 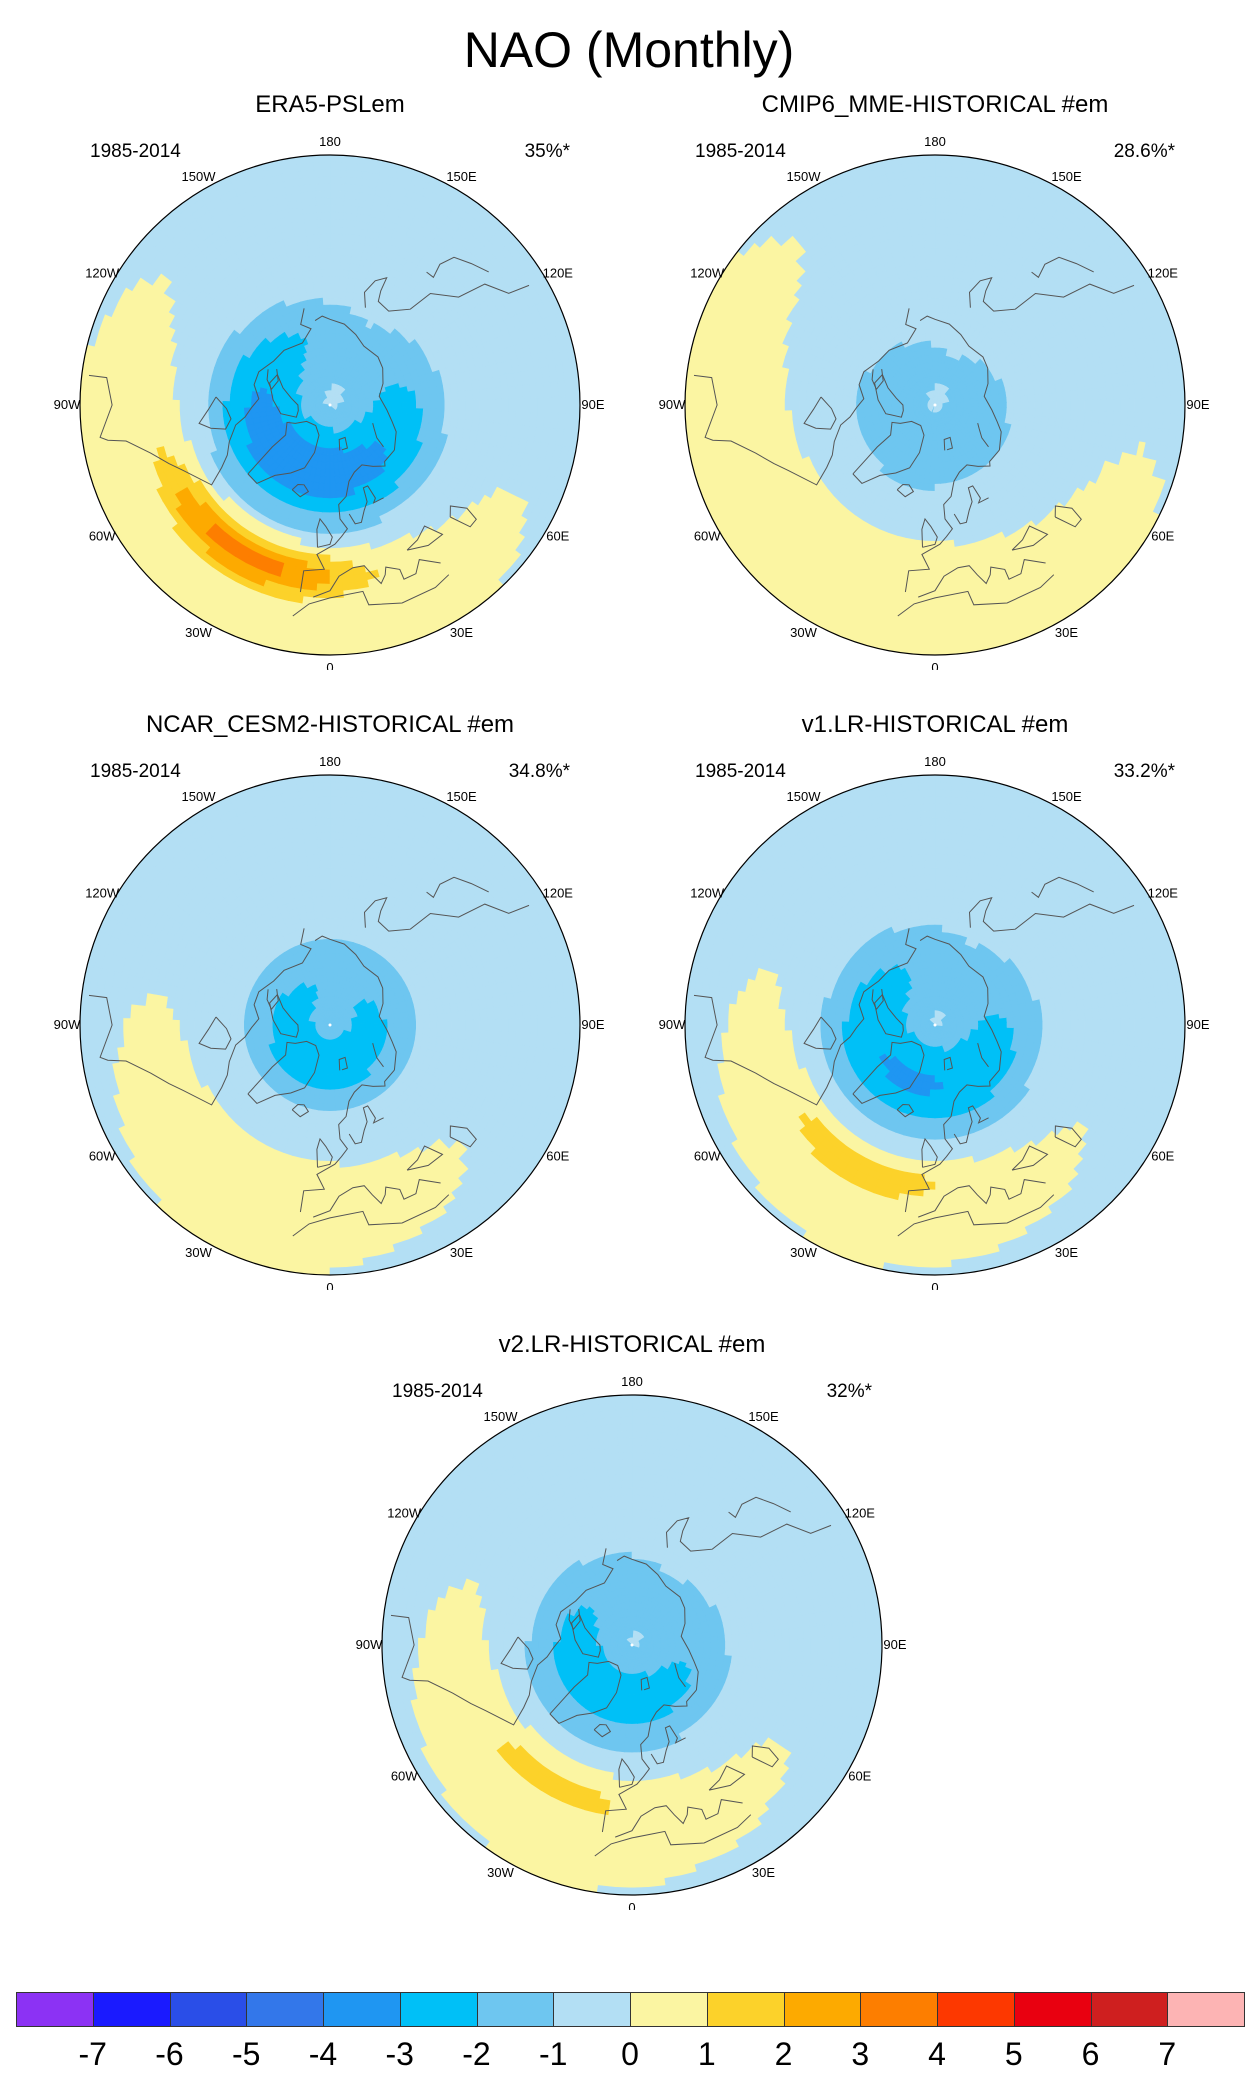 I want to click on longitude-label: 120E, so click(x=558, y=273).